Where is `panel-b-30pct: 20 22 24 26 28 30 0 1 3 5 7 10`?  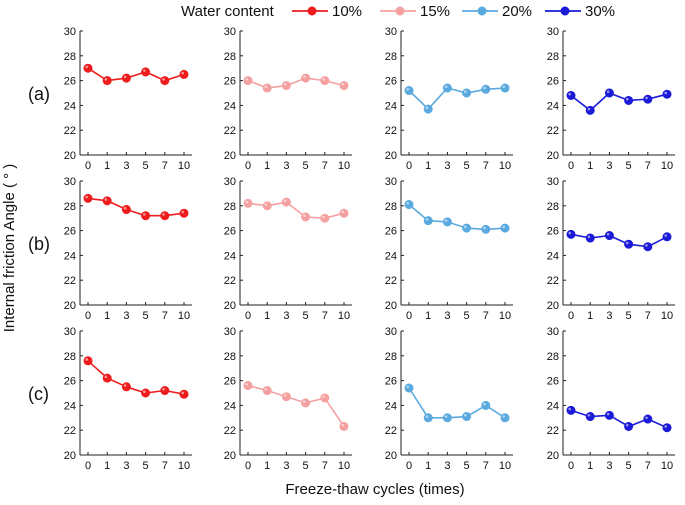 panel-b-30pct: 20 22 24 26 28 30 0 1 3 5 7 10 is located at coordinates (611, 249).